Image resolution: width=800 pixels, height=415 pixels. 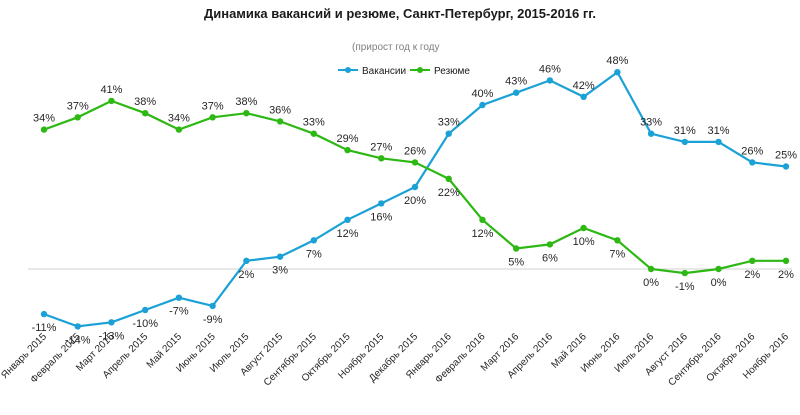 I want to click on data-label-vacancies: -11%, so click(x=44, y=328).